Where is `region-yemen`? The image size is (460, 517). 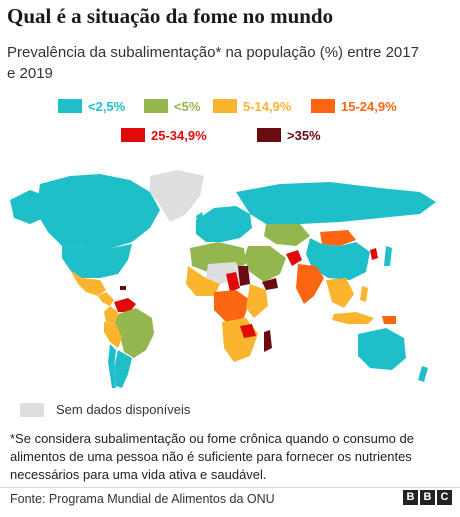 region-yemen is located at coordinates (270, 284).